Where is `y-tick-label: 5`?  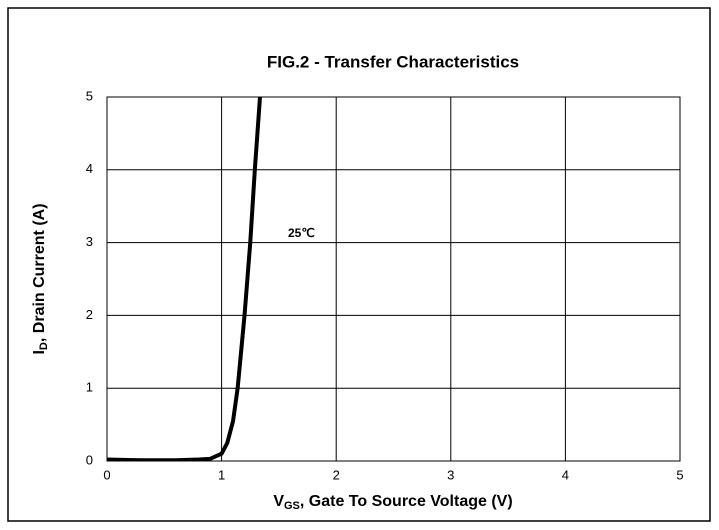 y-tick-label: 5 is located at coordinates (89, 95).